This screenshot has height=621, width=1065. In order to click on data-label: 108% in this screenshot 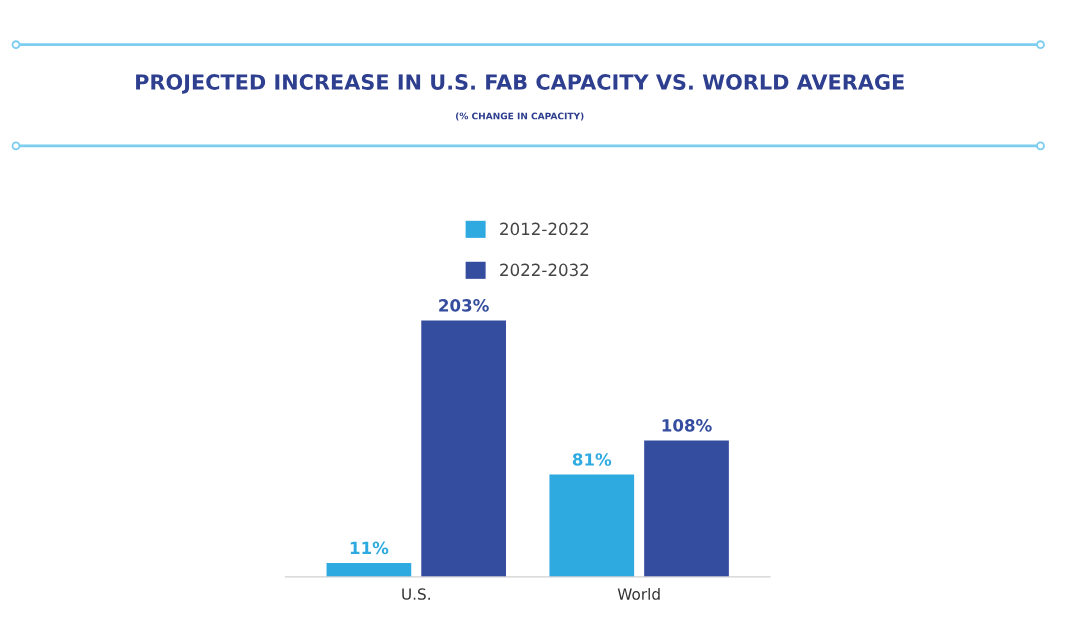, I will do `click(687, 425)`.